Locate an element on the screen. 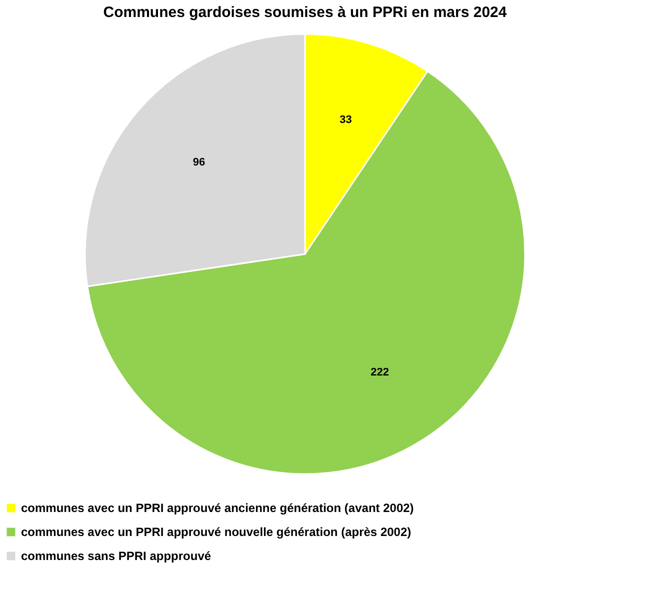 The image size is (671, 600). data-label: 33 is located at coordinates (346, 120).